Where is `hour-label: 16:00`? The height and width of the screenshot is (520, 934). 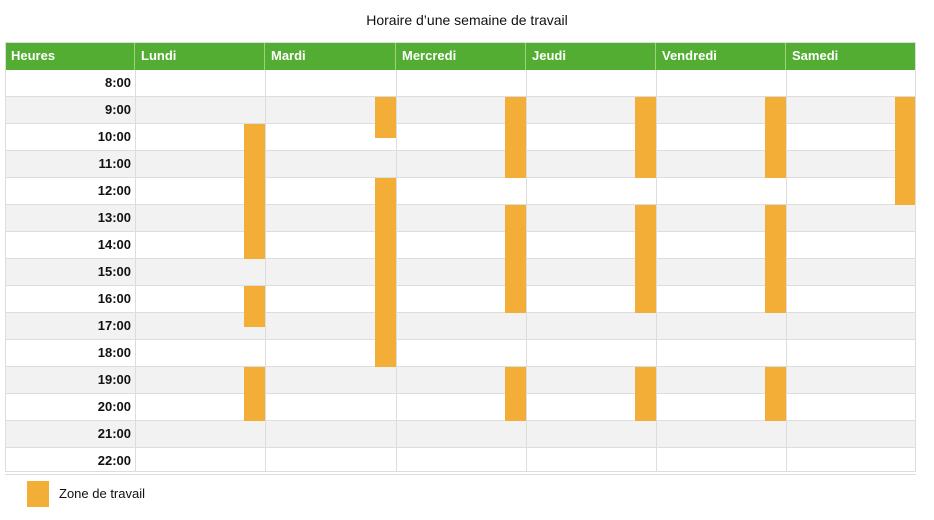 hour-label: 16:00 is located at coordinates (114, 298).